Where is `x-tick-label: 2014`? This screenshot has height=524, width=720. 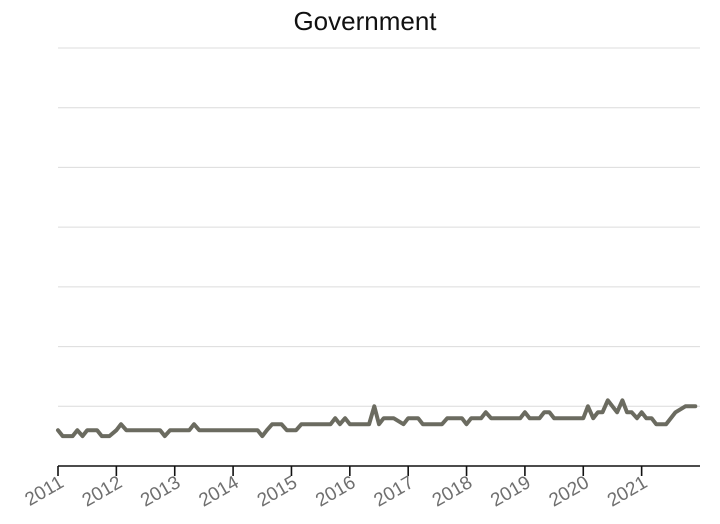 x-tick-label: 2014 is located at coordinates (218, 492).